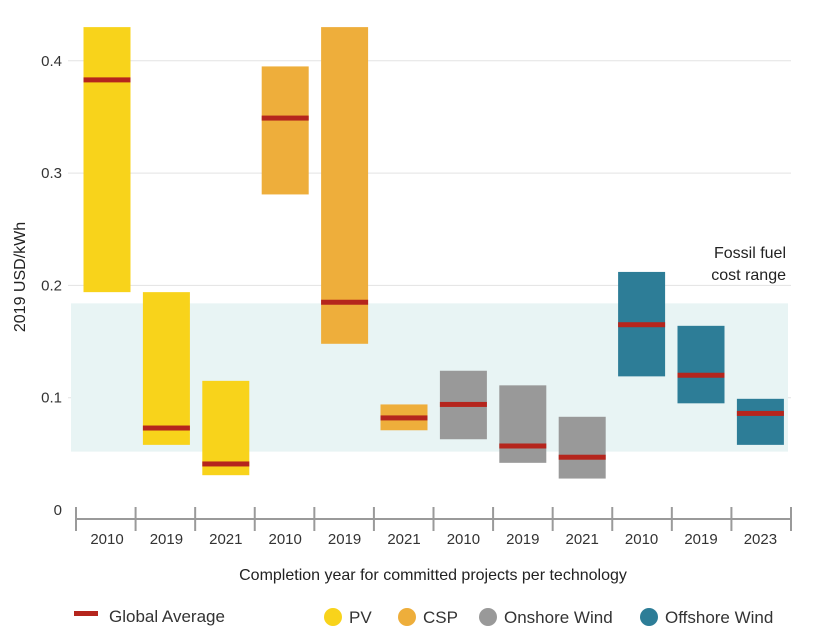 This screenshot has width=819, height=638. Describe the element at coordinates (748, 275) in the screenshot. I see `fossil-band-label-line-2: cost range` at that location.